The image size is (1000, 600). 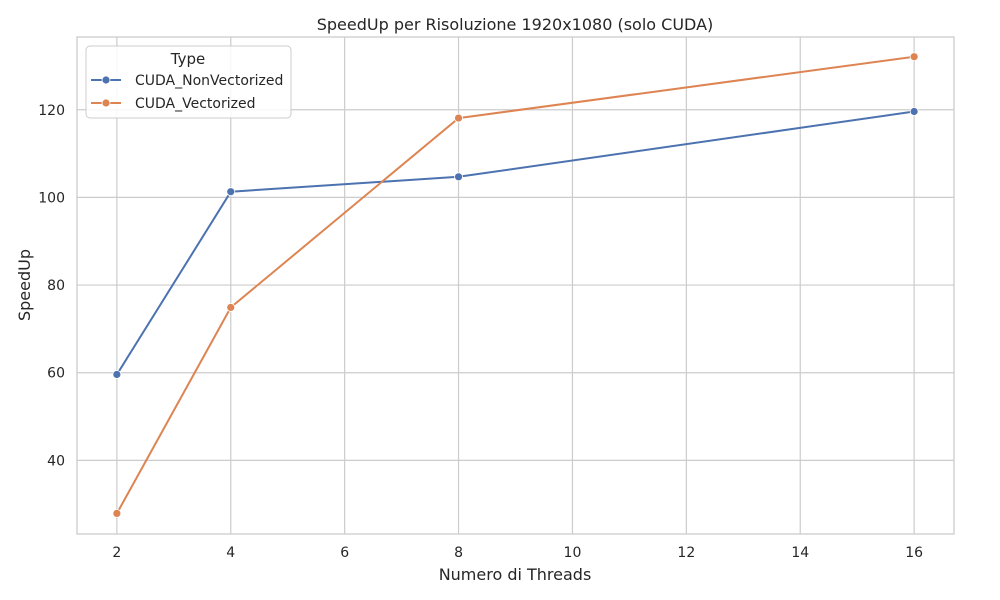 What do you see at coordinates (517, 553) in the screenshot?
I see `x-tick-labels: 2 4 6 8 10 12 14 16` at bounding box center [517, 553].